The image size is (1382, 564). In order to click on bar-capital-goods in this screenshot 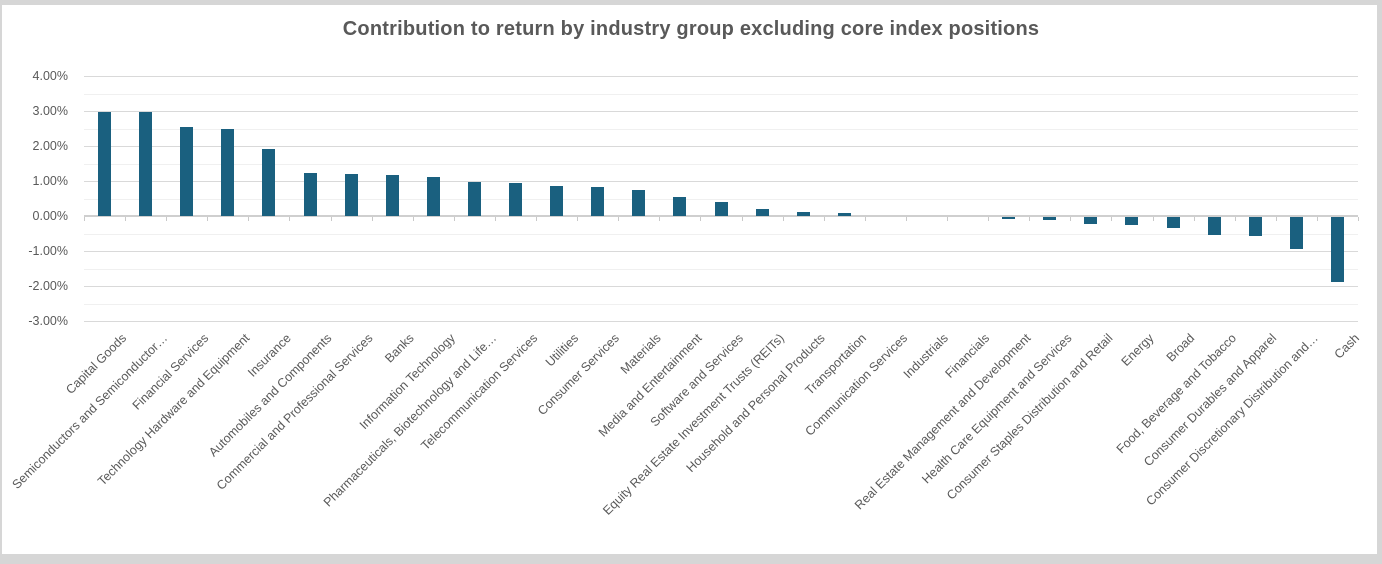, I will do `click(105, 164)`.